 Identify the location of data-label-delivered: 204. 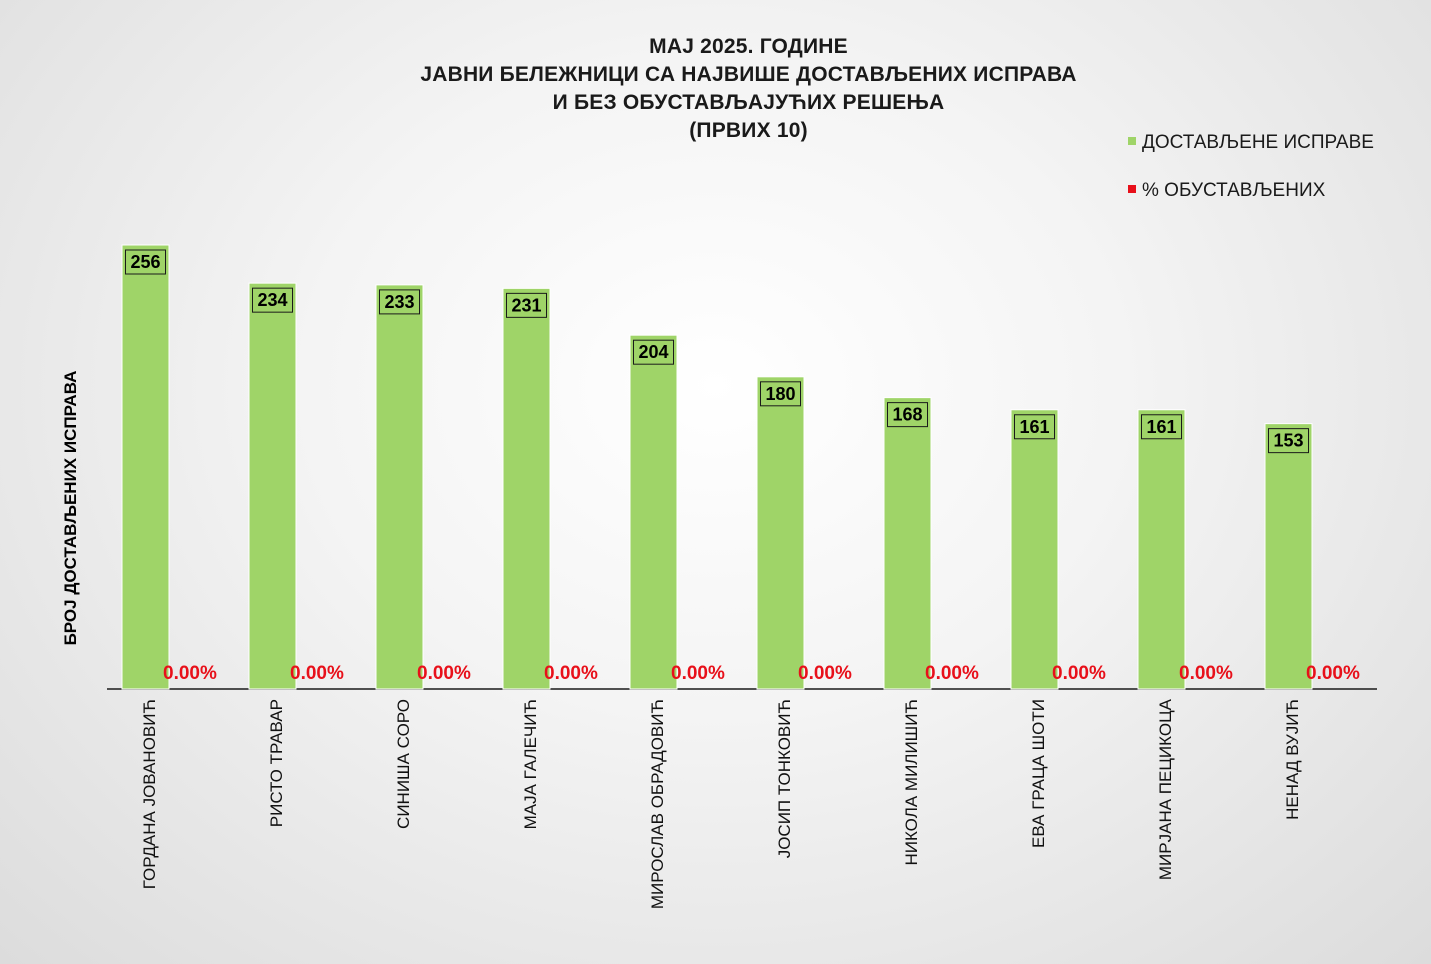
(653, 352).